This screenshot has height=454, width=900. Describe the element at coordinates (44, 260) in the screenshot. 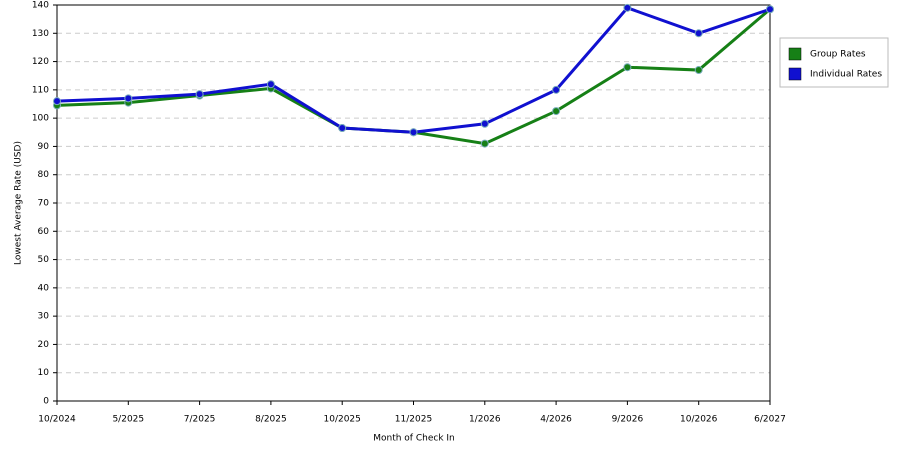

I see `y-tick-label: 50` at that location.